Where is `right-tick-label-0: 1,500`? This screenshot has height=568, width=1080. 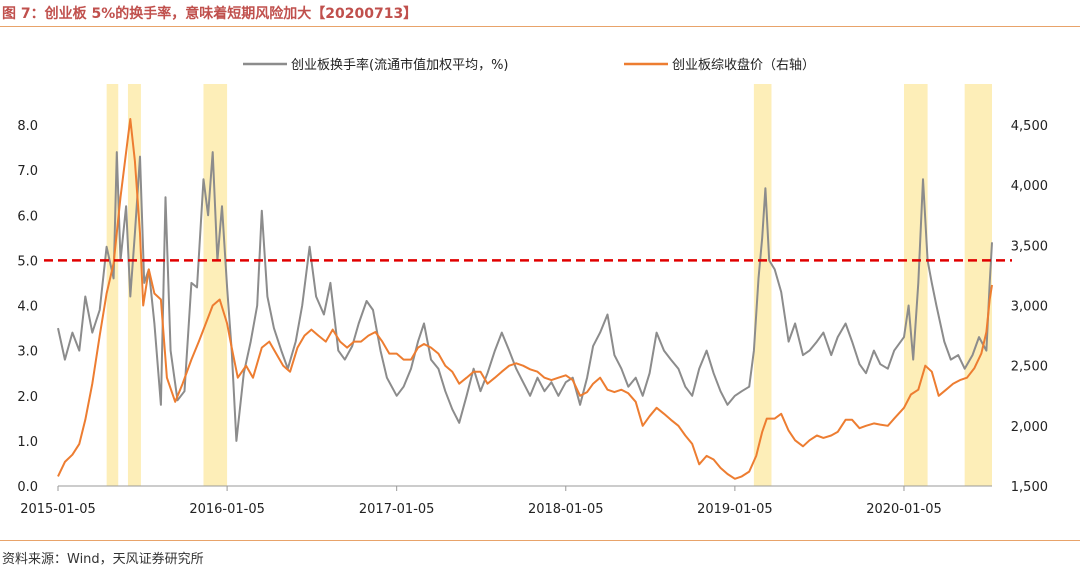
right-tick-label-0: 1,500 is located at coordinates (1029, 487).